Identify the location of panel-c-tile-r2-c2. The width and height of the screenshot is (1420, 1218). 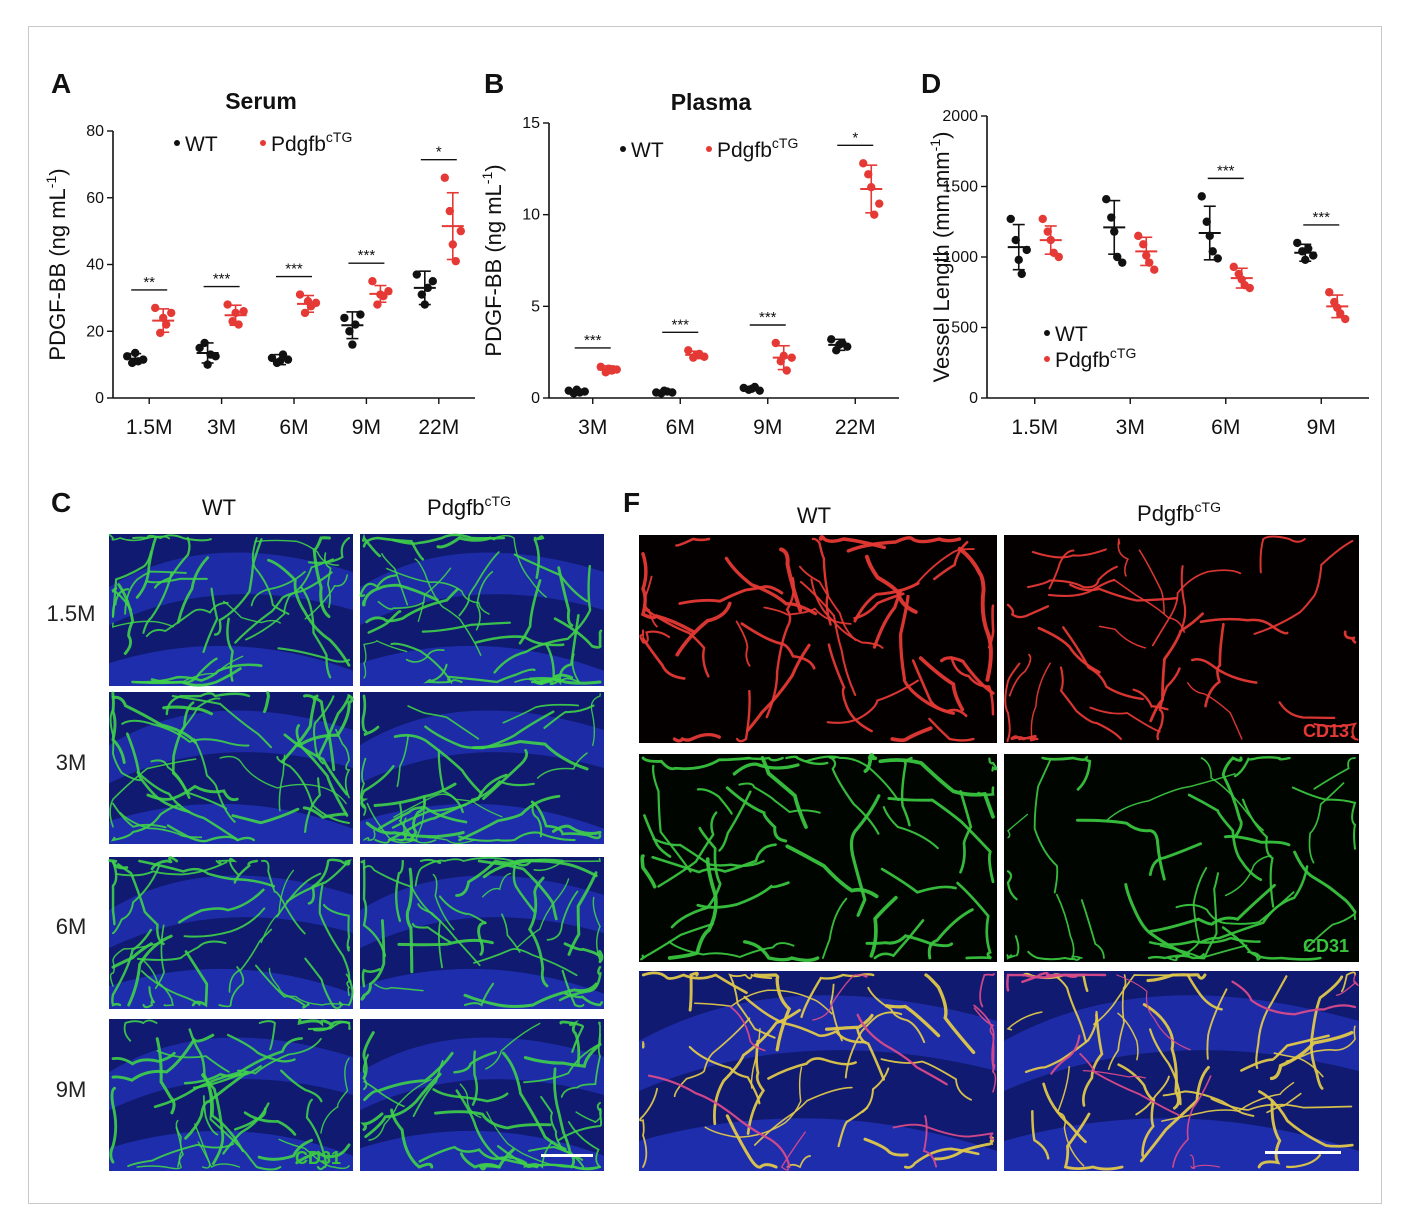
(482, 768).